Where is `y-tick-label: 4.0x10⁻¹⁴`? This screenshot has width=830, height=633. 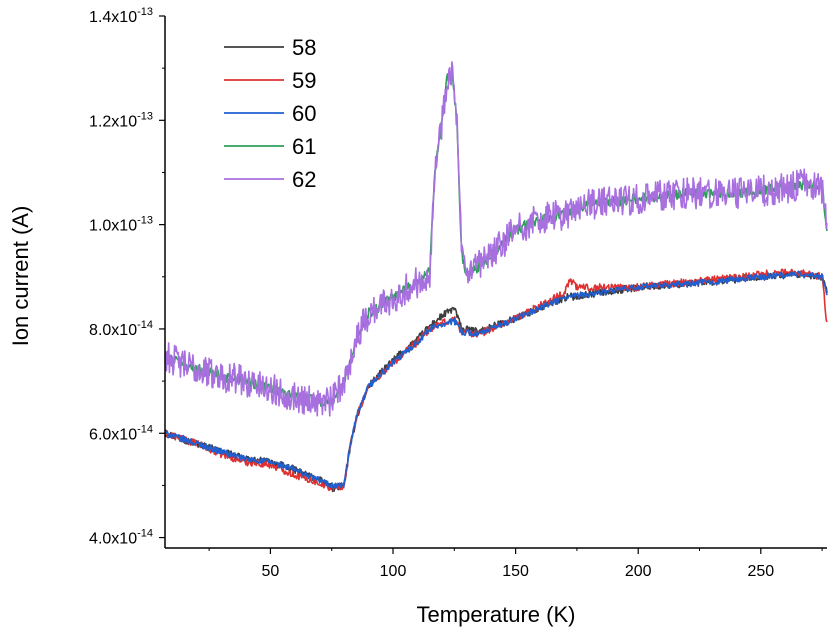
y-tick-label: 4.0x10⁻¹⁴ is located at coordinates (121, 538).